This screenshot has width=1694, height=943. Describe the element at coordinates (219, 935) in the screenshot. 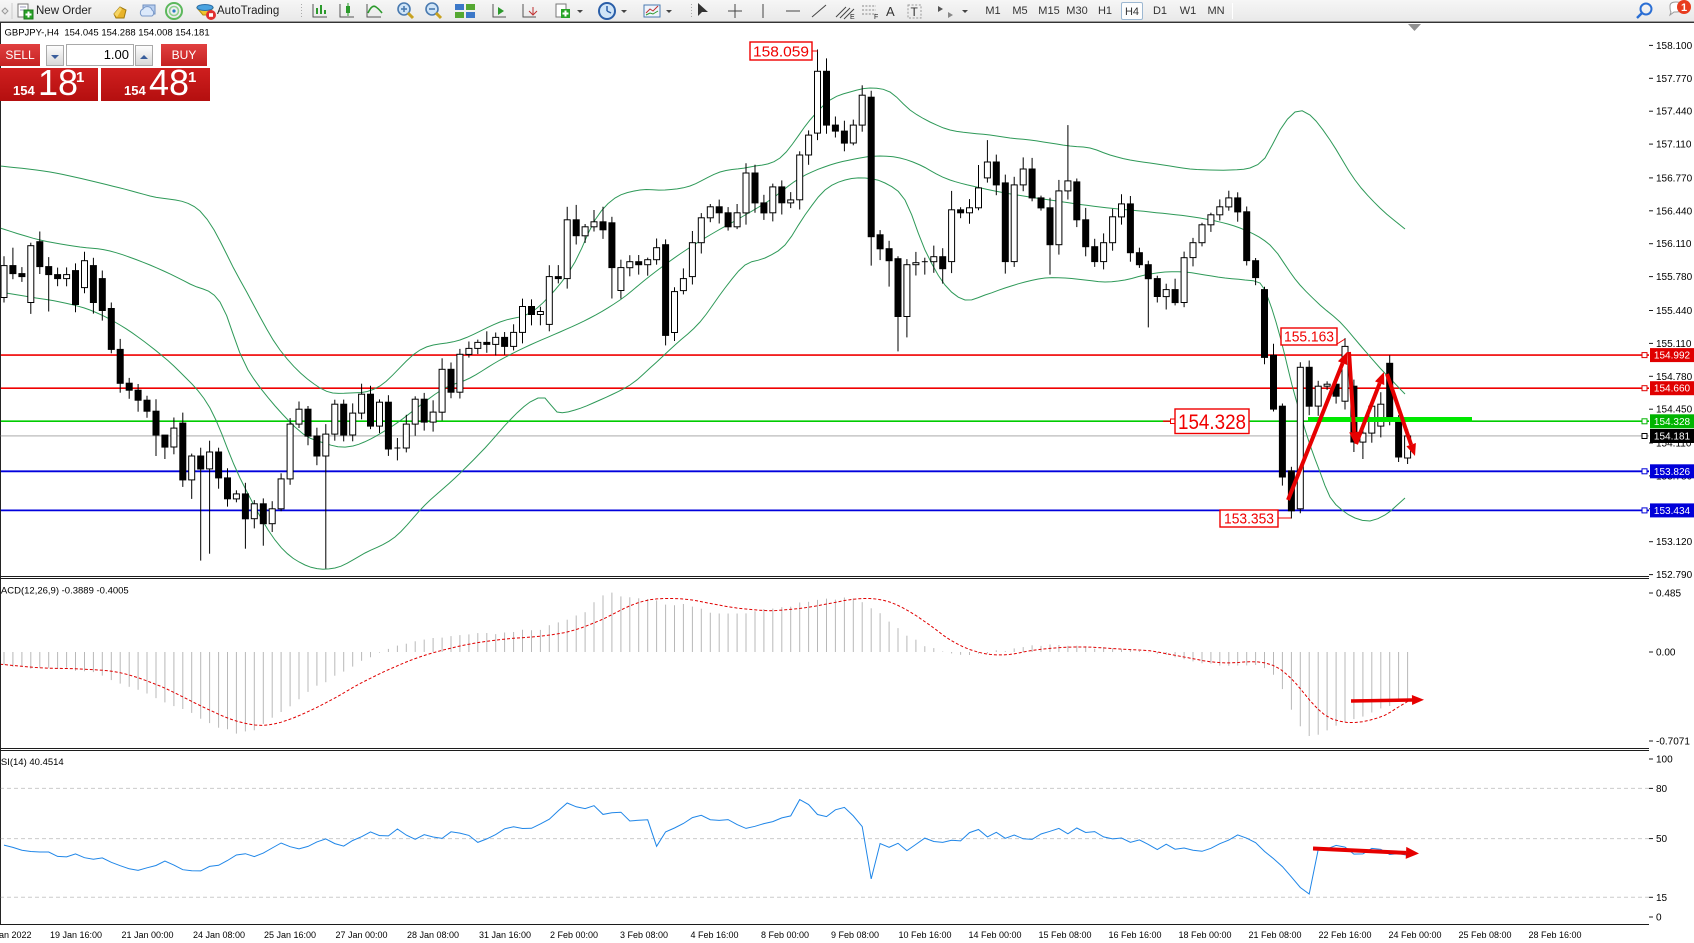

I see `svg-text: 24 Jan 08:00` at that location.